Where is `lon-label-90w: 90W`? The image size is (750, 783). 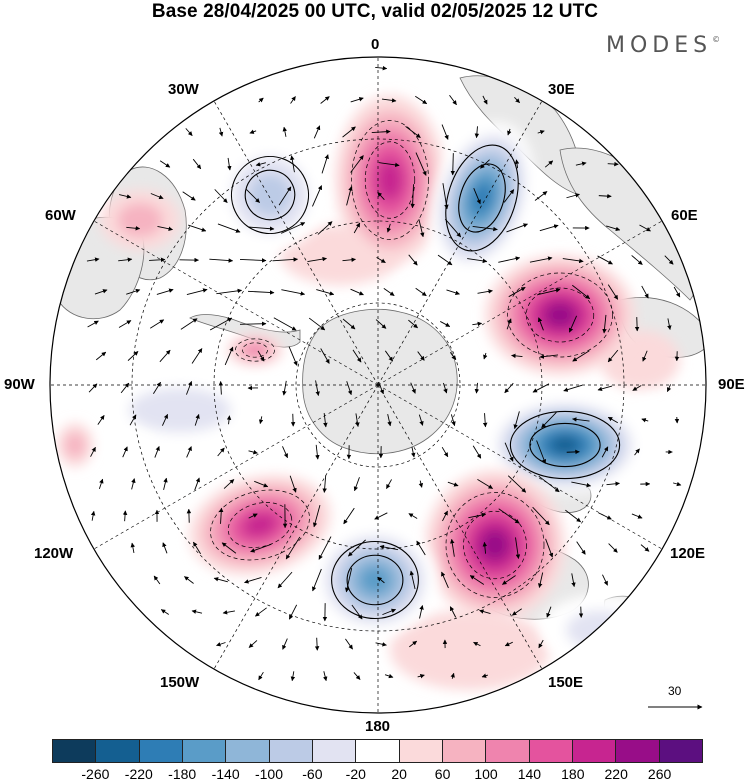
lon-label-90w: 90W is located at coordinates (19, 384).